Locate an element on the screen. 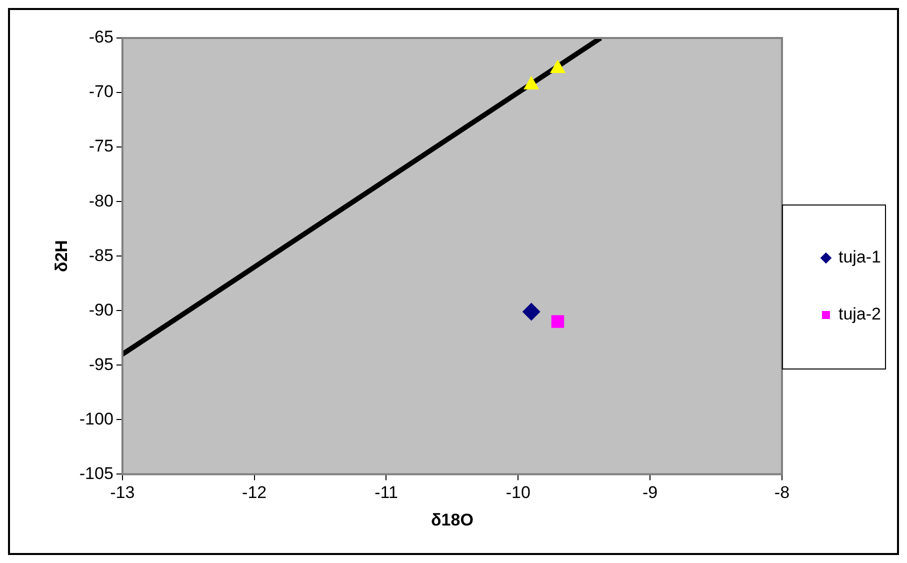 This screenshot has width=907, height=563. x-axis-title: δ18O is located at coordinates (452, 520).